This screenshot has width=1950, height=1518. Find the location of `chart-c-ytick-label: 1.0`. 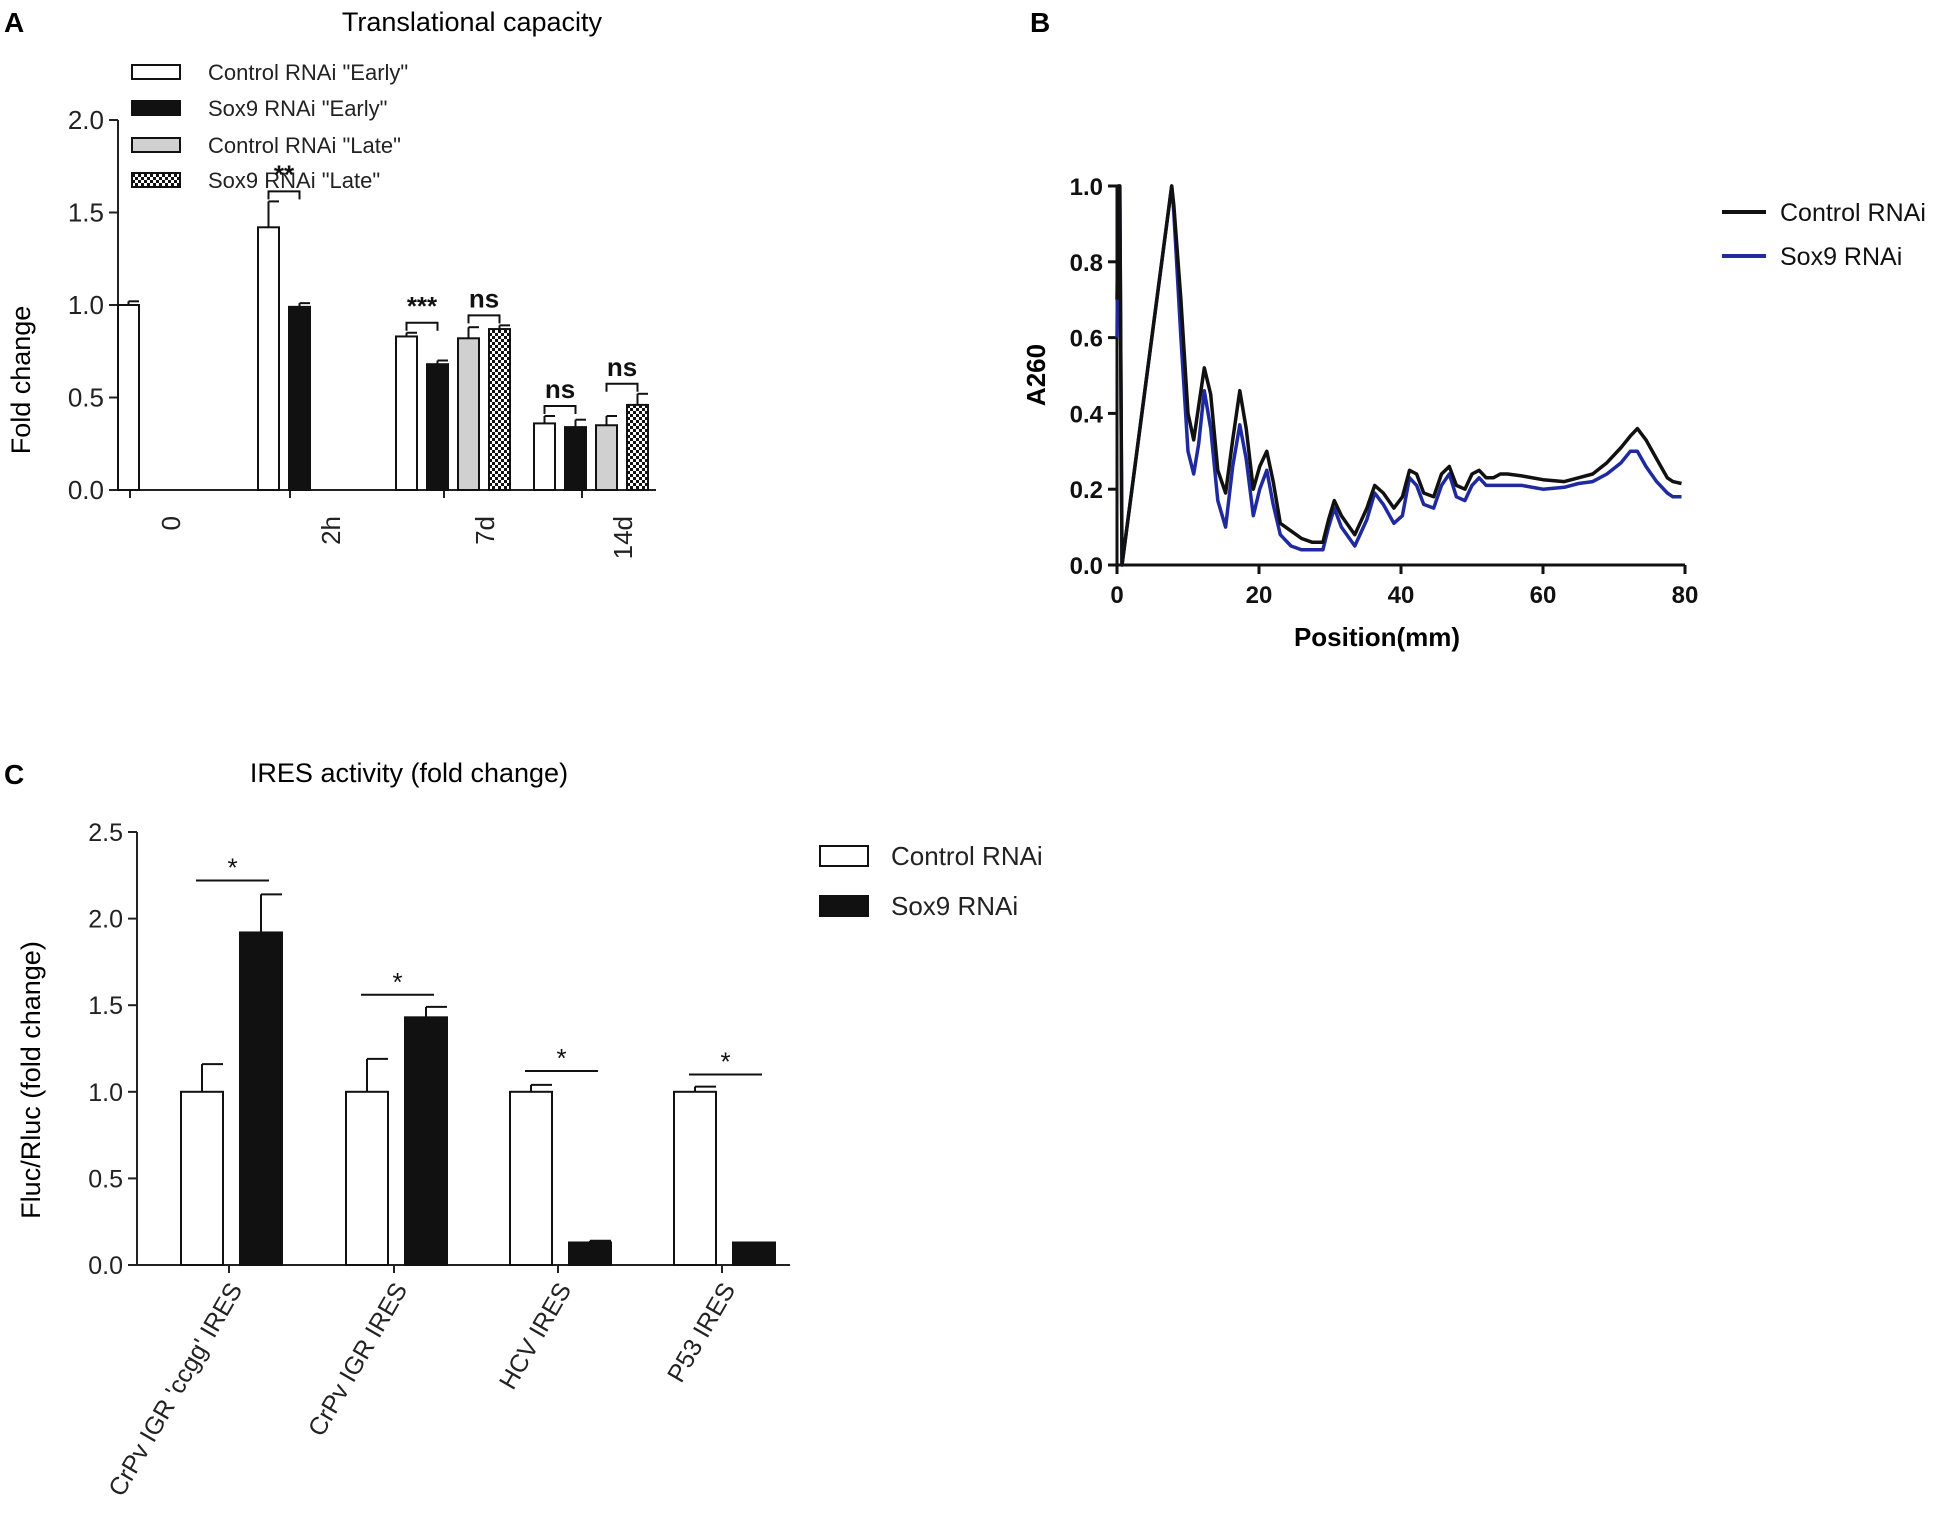

chart-c-ytick-label: 1.0 is located at coordinates (105, 1093).